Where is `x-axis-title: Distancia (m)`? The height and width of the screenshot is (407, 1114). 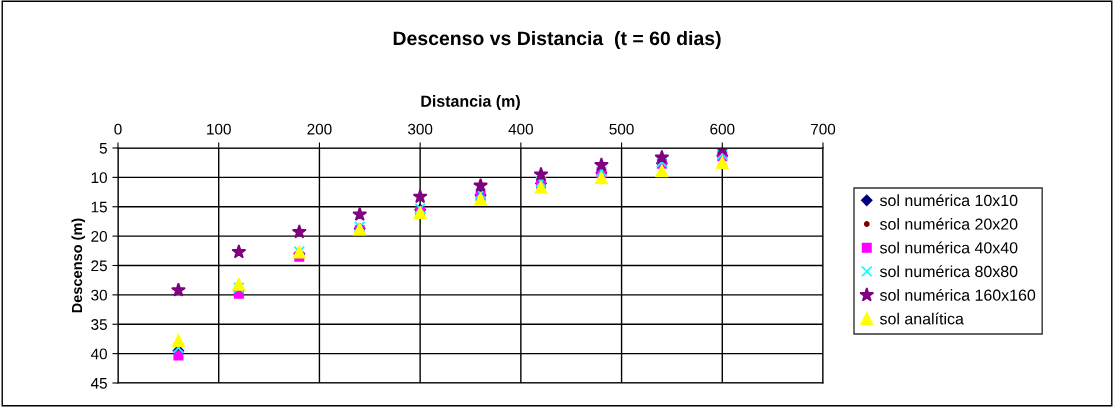
x-axis-title: Distancia (m) is located at coordinates (470, 102).